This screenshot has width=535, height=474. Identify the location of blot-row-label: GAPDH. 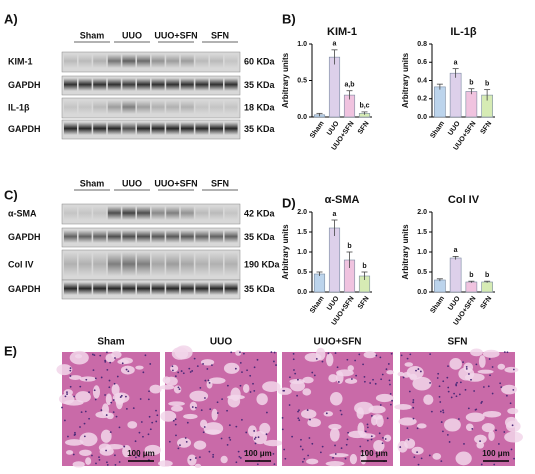
(24, 129).